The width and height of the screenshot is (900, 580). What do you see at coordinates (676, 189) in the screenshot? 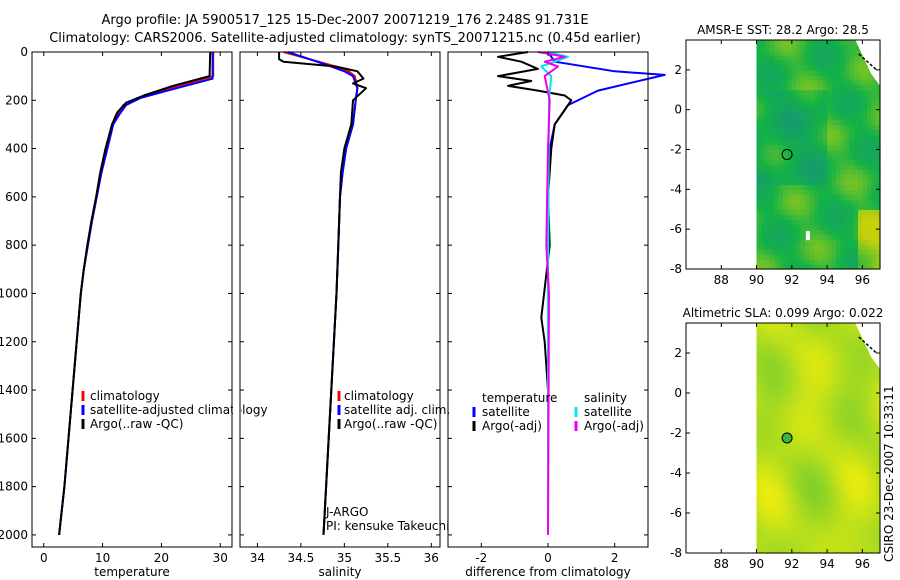
I see `sst-lat-tick-label: -4` at bounding box center [676, 189].